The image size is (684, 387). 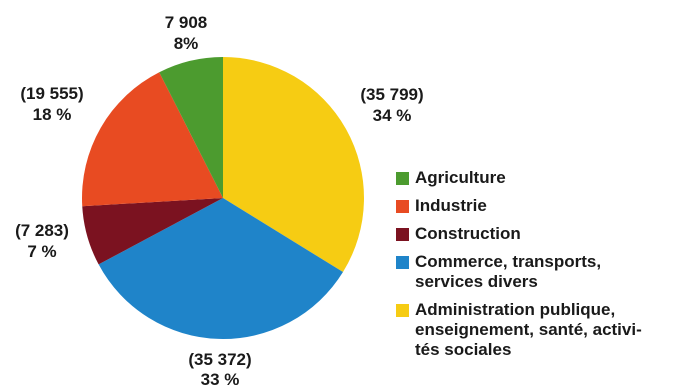 What do you see at coordinates (191, 127) in the screenshot?
I see `pie-slice-agriculture` at bounding box center [191, 127].